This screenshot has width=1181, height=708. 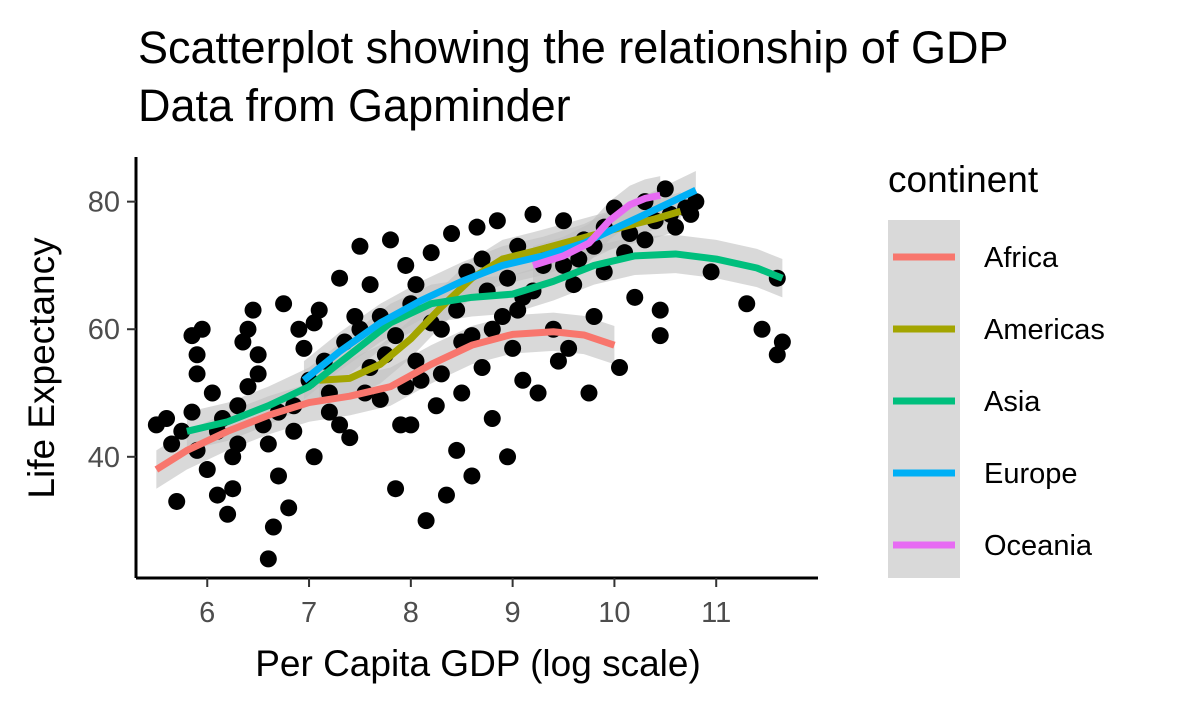 What do you see at coordinates (1012, 402) in the screenshot?
I see `legend-label-asia: Asia` at bounding box center [1012, 402].